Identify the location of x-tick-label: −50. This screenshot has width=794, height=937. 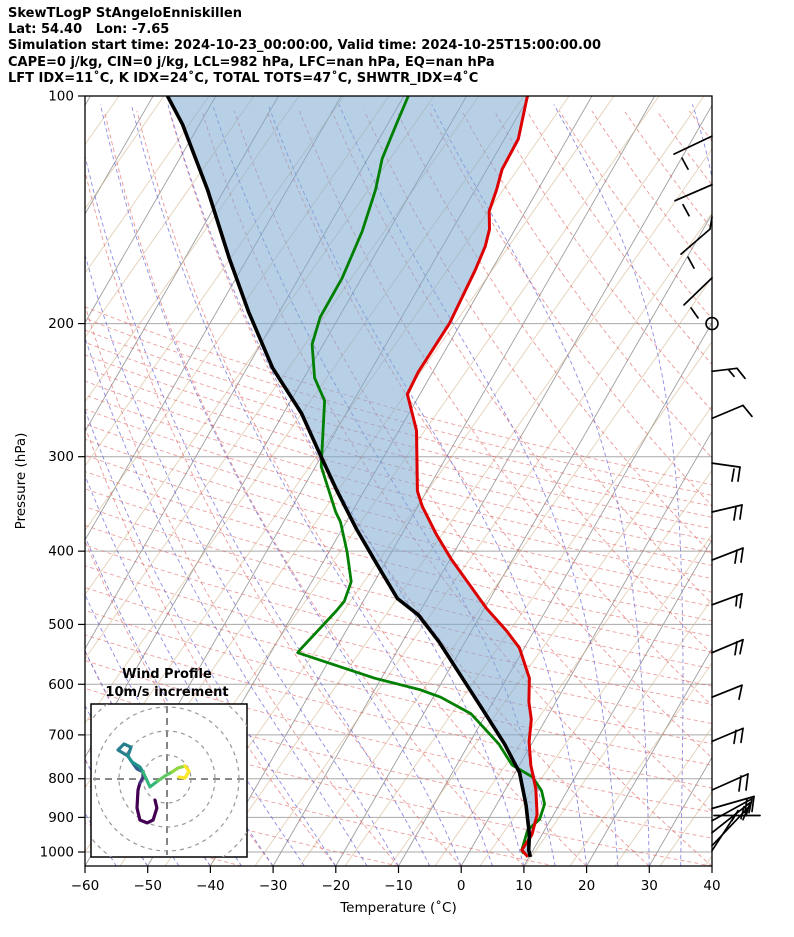
(147, 886).